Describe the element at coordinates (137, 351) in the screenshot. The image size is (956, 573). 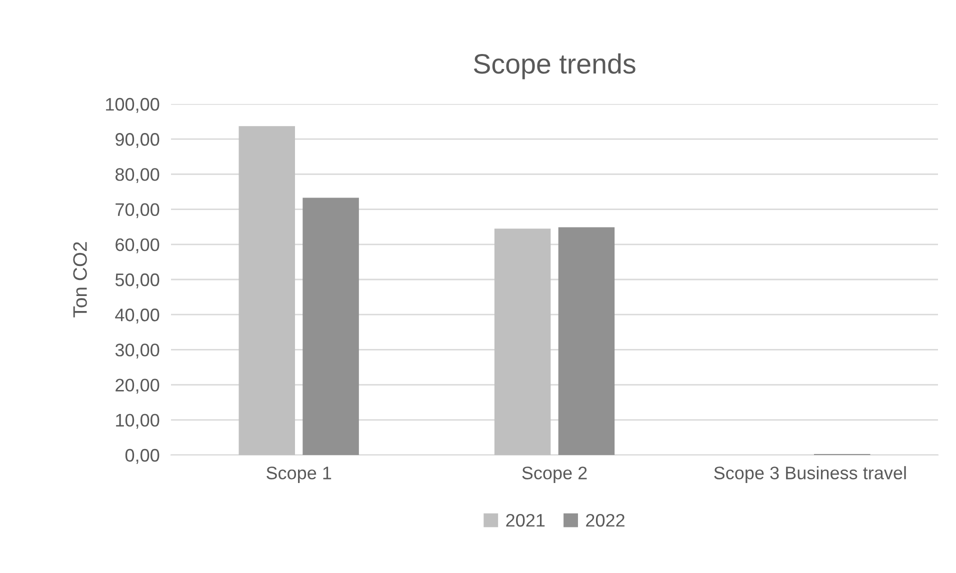
I see `y-tick-label: 30,00` at that location.